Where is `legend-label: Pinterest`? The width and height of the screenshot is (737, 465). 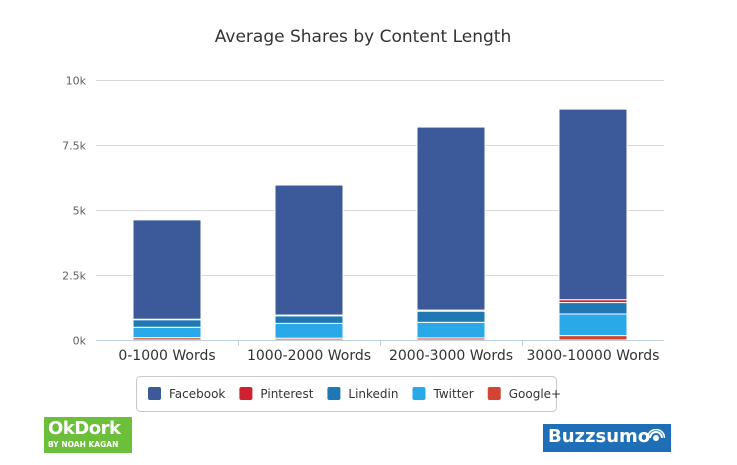 legend-label: Pinterest is located at coordinates (286, 394).